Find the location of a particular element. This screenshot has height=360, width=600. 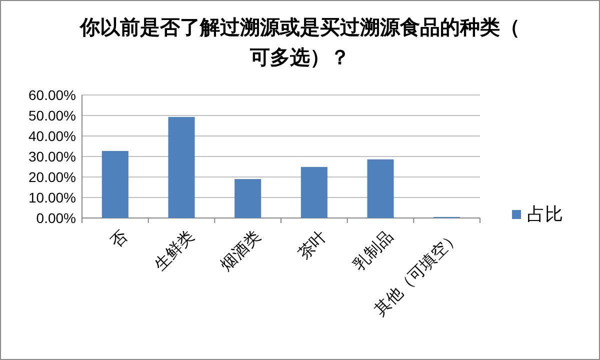

x-tick-label: 乳制品 is located at coordinates (373, 250).